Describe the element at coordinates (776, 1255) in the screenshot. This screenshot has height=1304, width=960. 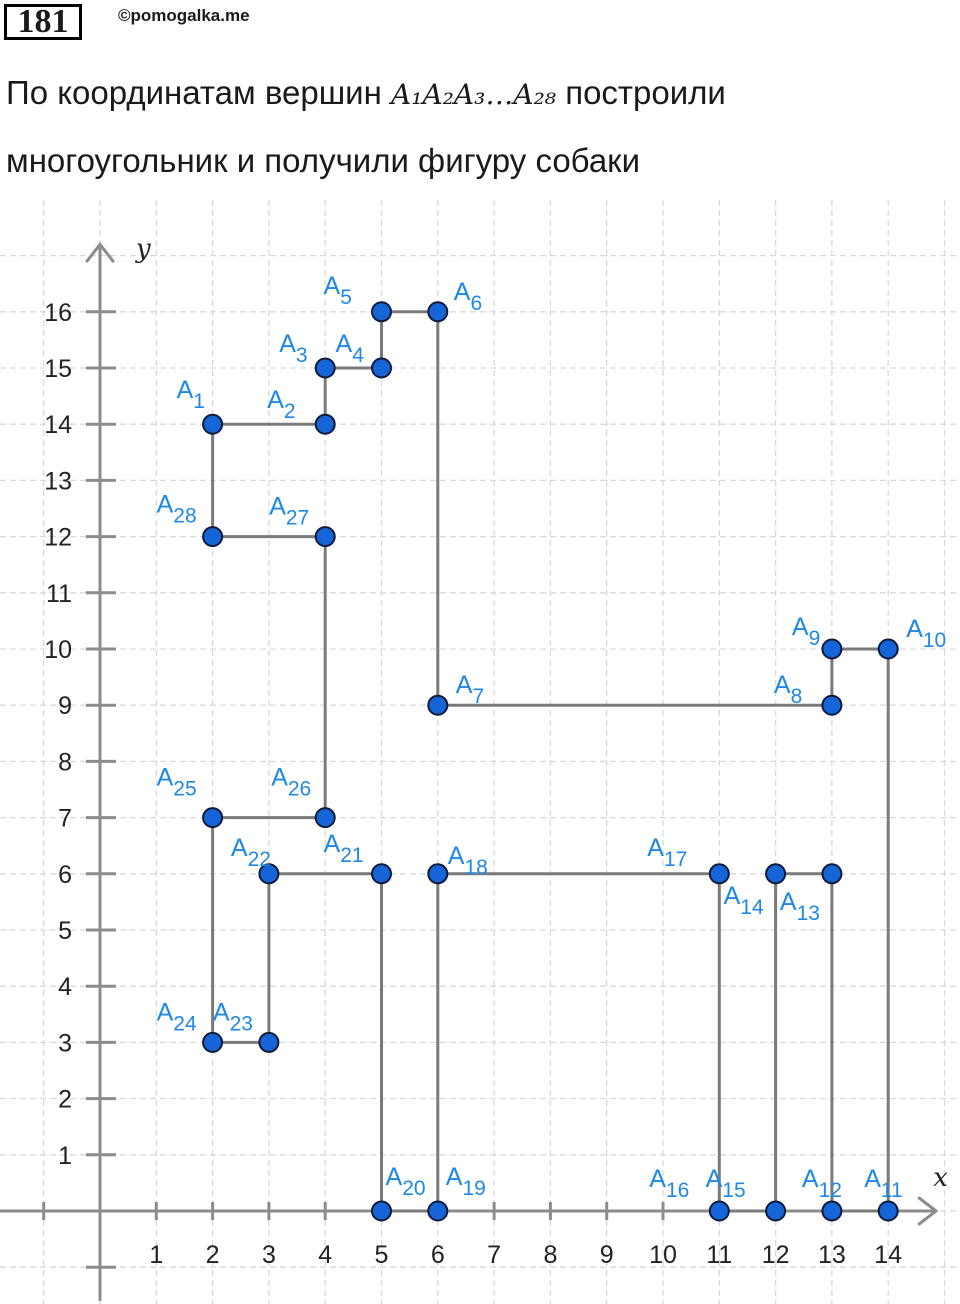
I see `x-tick-label: 12` at that location.